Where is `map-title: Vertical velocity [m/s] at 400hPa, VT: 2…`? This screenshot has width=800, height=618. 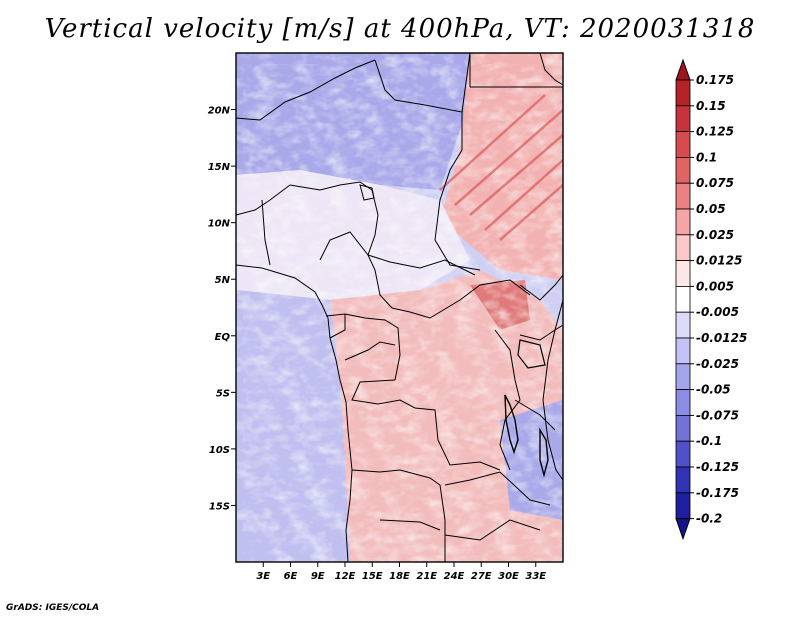 map-title: Vertical velocity [m/s] at 400hPa, VT: 2… is located at coordinates (400, 29).